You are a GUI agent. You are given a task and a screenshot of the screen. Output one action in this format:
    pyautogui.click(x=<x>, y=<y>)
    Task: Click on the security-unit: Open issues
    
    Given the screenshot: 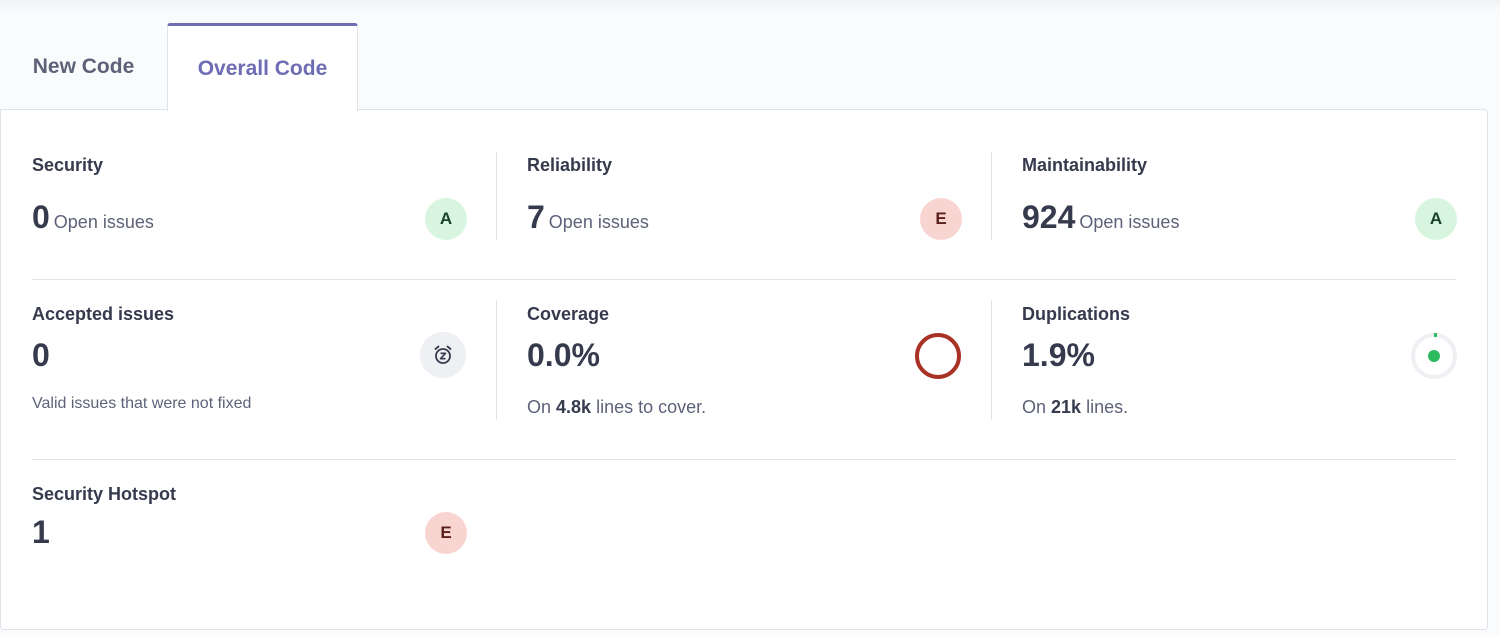 What is the action you would take?
    pyautogui.click(x=103, y=222)
    